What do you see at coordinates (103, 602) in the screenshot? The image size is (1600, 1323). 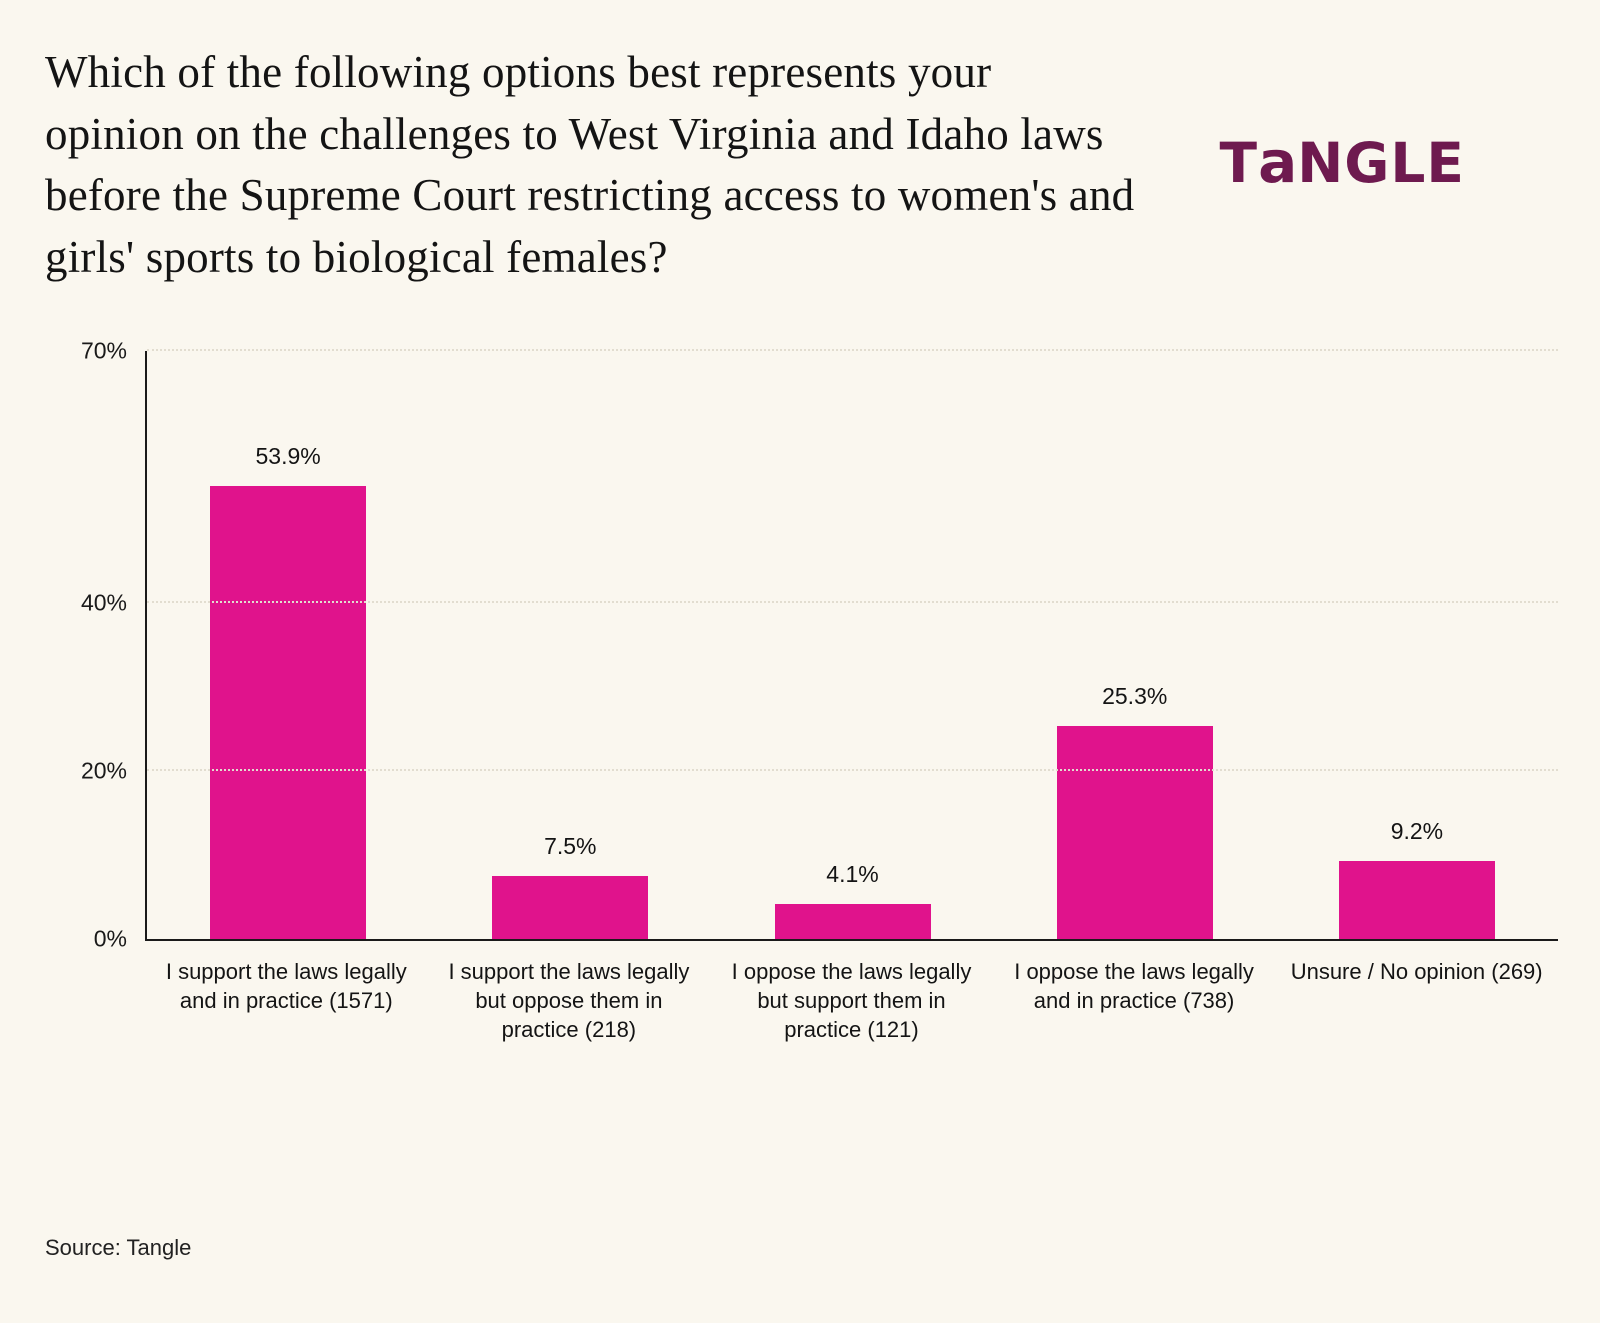 I see `y-tick-label: 40%` at bounding box center [103, 602].